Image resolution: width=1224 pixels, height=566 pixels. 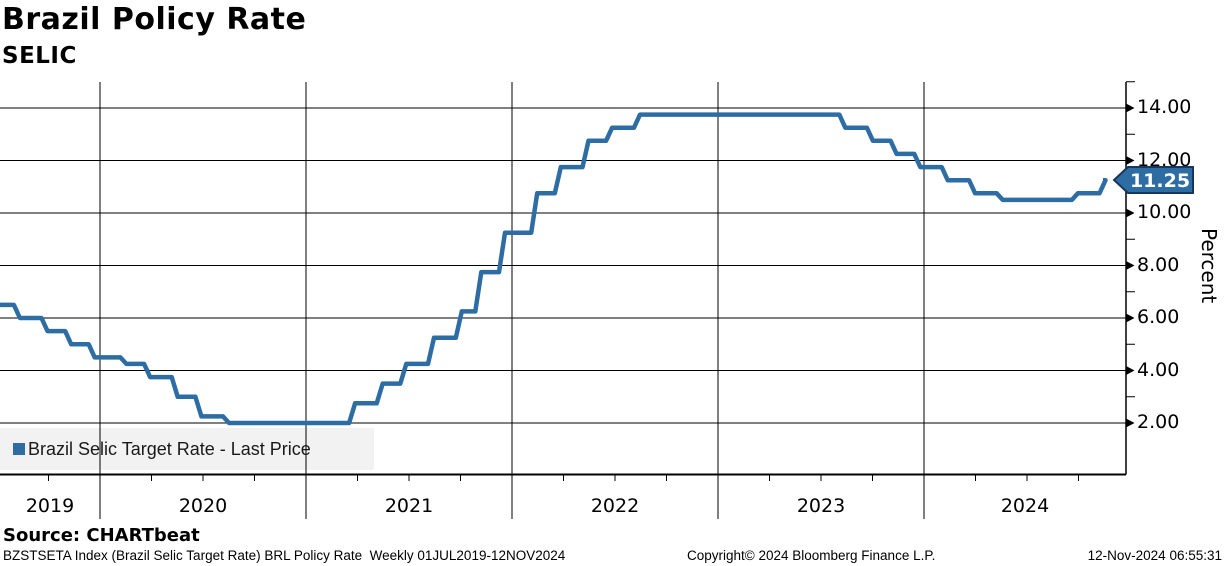 What do you see at coordinates (1158, 369) in the screenshot?
I see `y-axis-tick-label: 4.00` at bounding box center [1158, 369].